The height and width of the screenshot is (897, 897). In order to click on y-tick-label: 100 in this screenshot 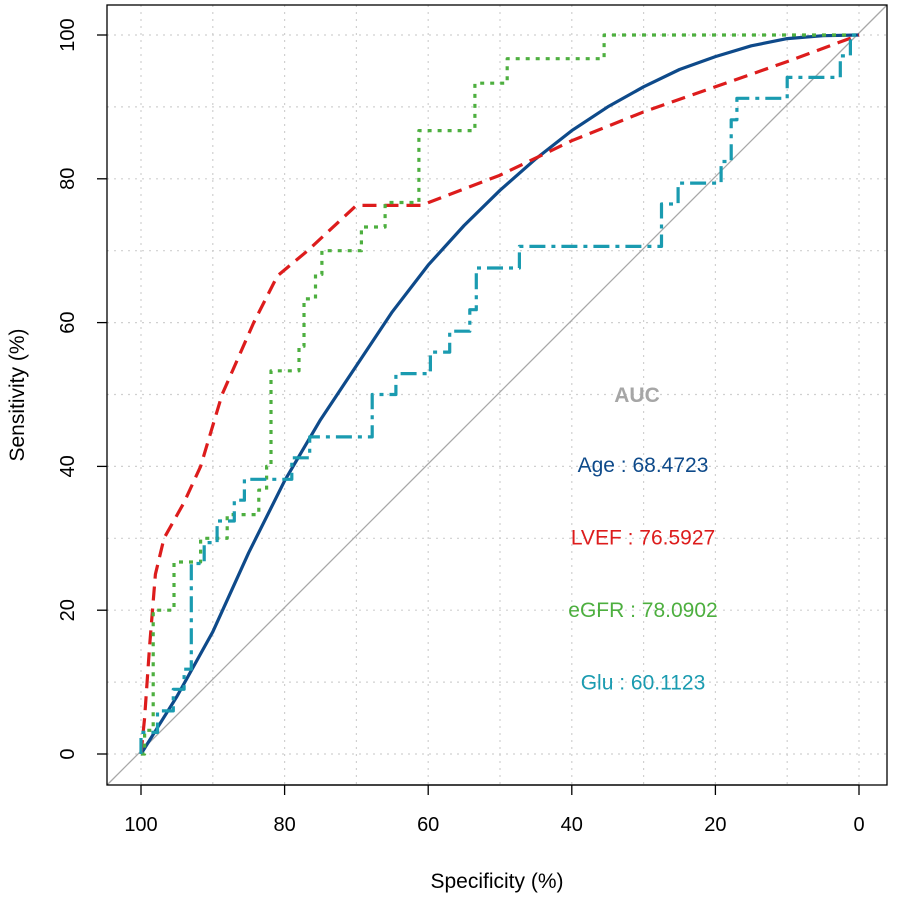, I will do `click(68, 34)`.